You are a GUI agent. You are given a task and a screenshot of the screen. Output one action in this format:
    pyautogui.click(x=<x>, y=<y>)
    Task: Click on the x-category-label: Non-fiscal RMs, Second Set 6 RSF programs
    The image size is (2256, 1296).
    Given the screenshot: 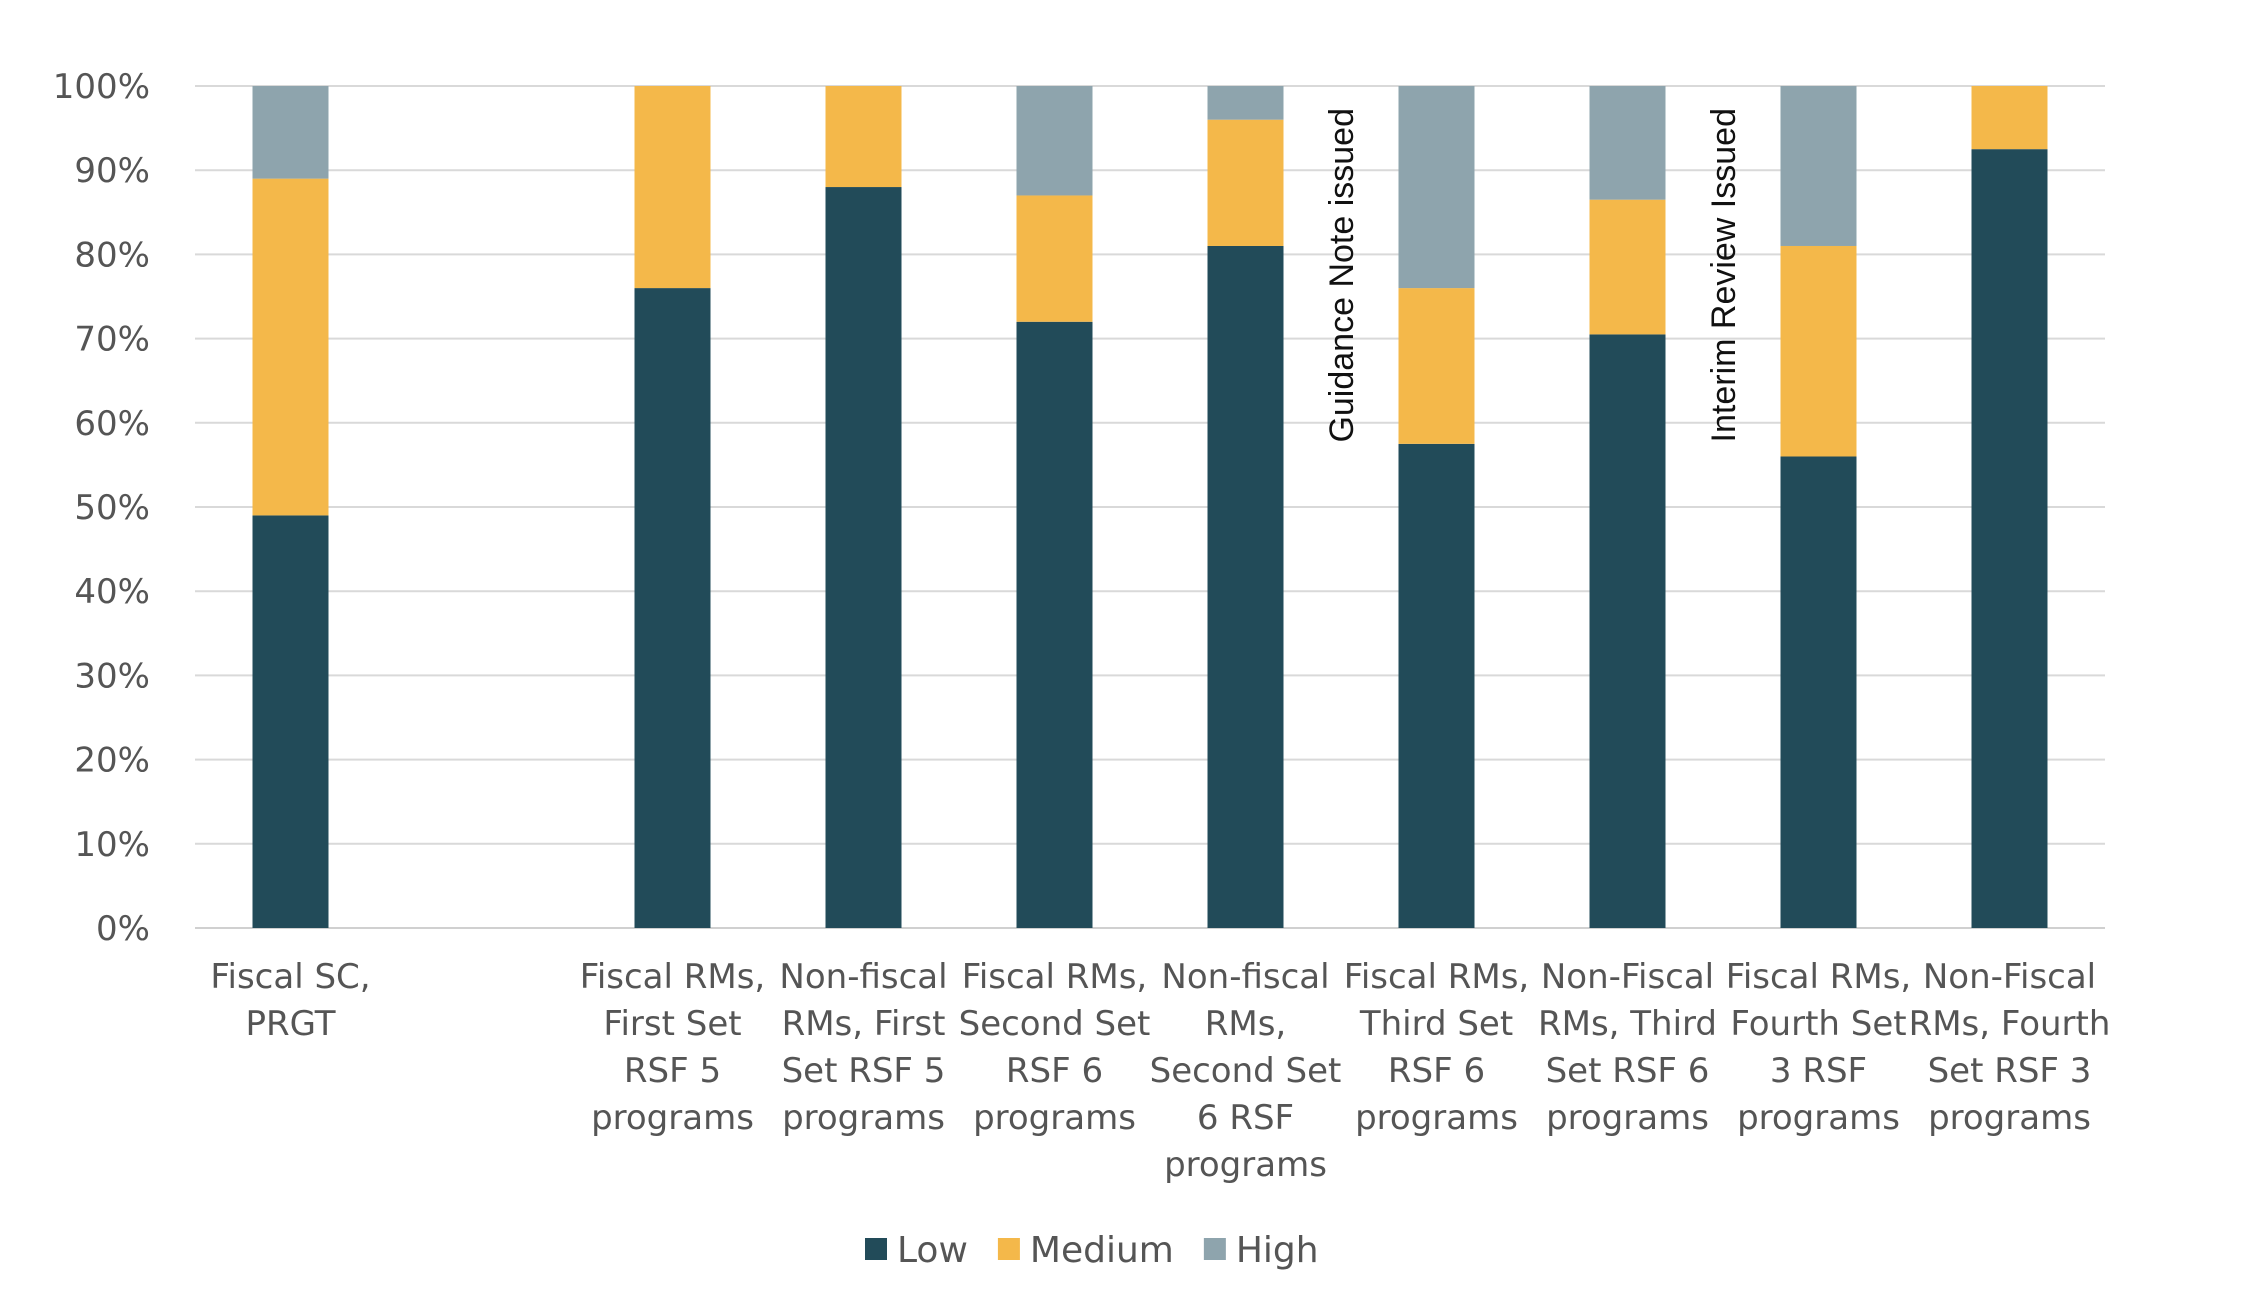 What is the action you would take?
    pyautogui.click(x=1246, y=1071)
    